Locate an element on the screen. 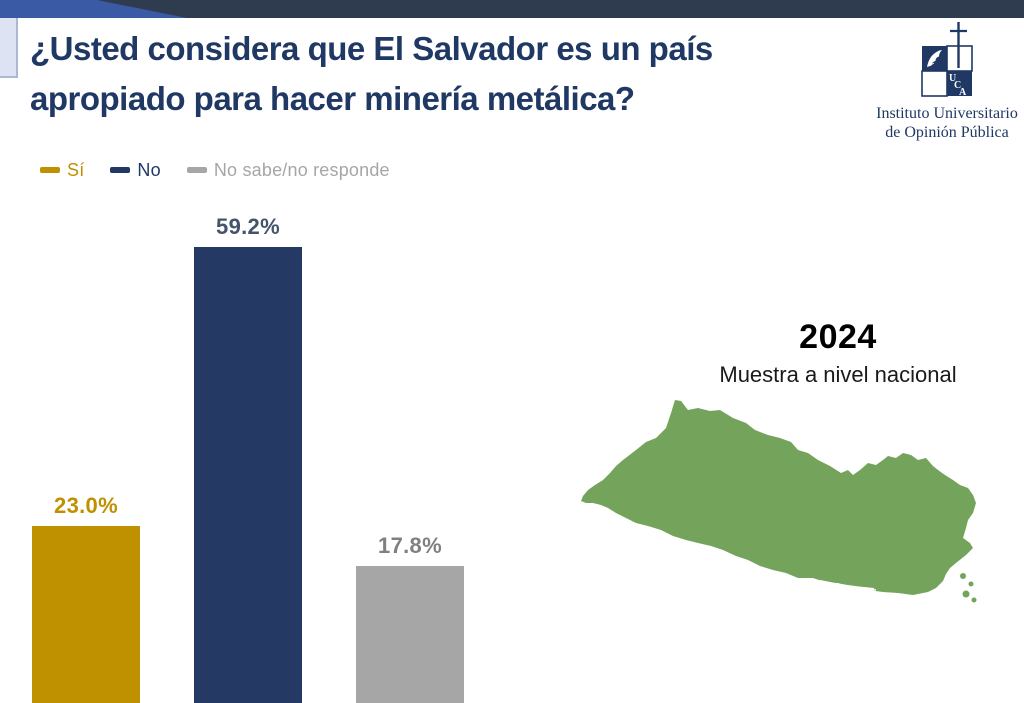 The width and height of the screenshot is (1024, 703). institute-name-line-2: de Opinión Pública is located at coordinates (947, 132).